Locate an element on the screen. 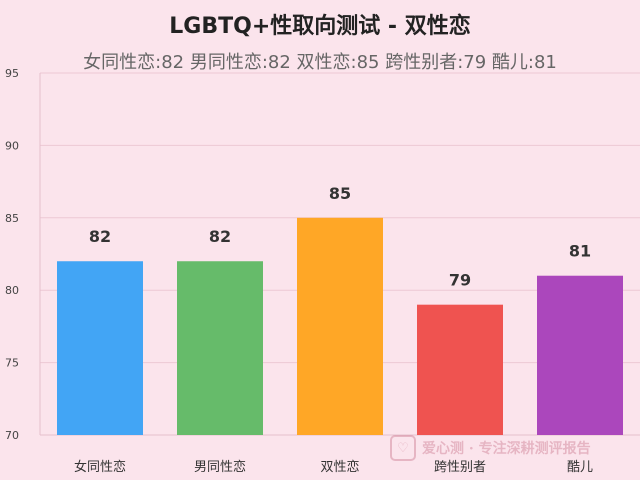 The height and width of the screenshot is (480, 640). y-tick-label: 90 is located at coordinates (12, 145).